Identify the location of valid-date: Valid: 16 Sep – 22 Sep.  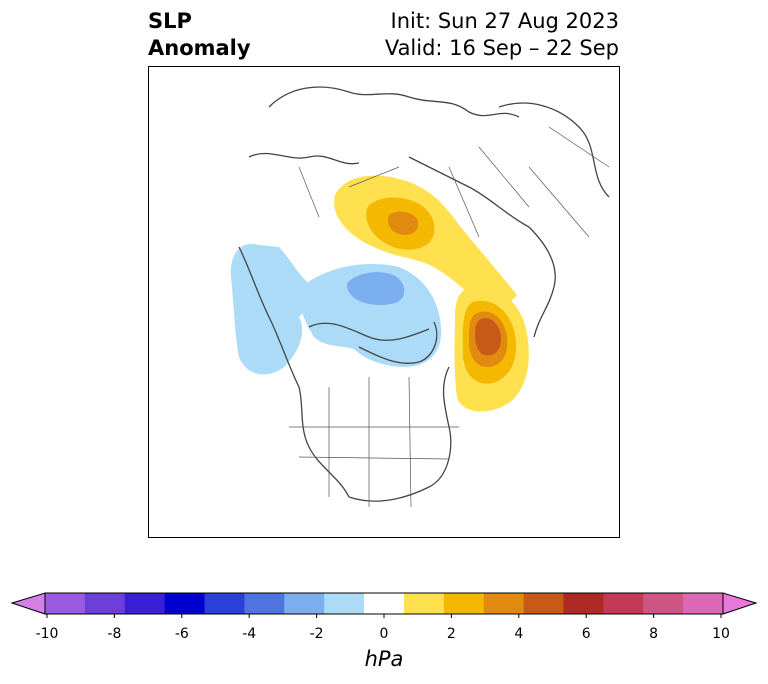
(501, 48).